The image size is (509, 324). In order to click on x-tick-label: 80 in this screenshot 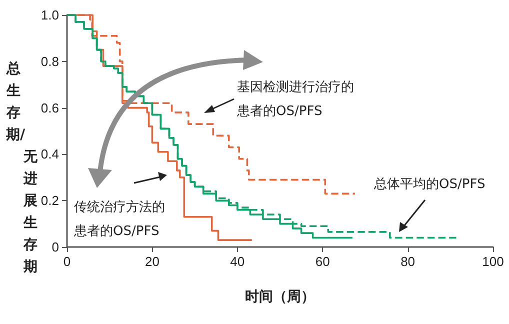, I will do `click(408, 261)`.